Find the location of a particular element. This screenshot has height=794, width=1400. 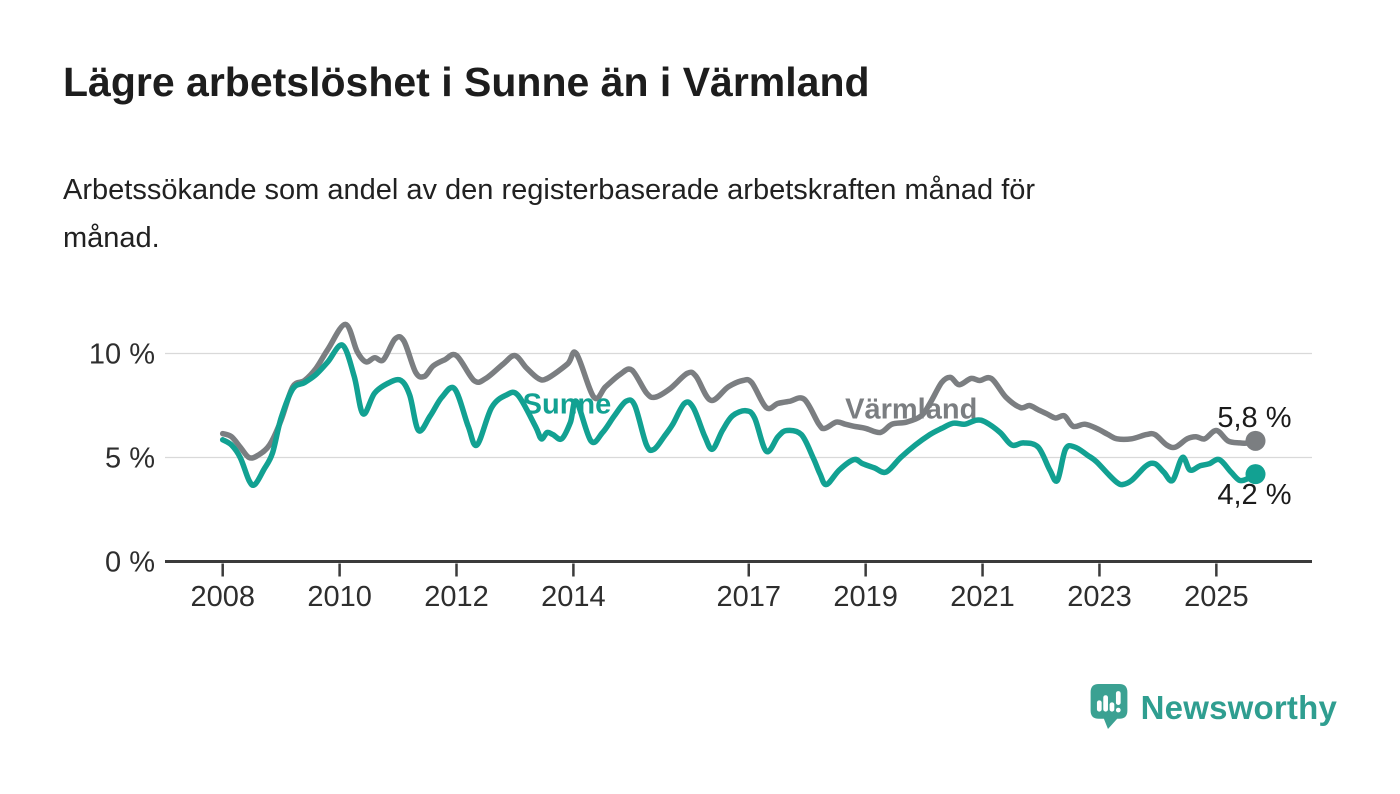

x-tick-label-2023: 2023 is located at coordinates (1099, 597).